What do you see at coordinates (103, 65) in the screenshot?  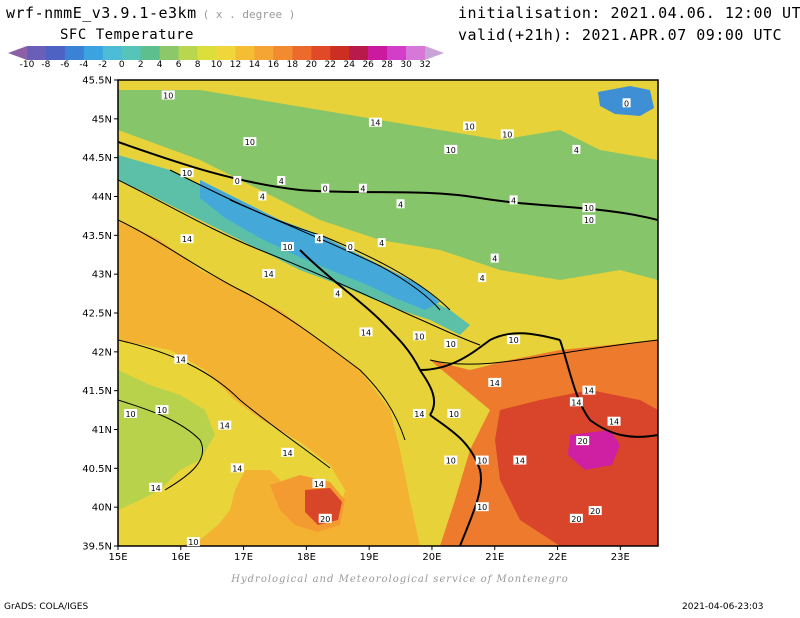 I see `colorbar-tick-label: -2` at bounding box center [103, 65].